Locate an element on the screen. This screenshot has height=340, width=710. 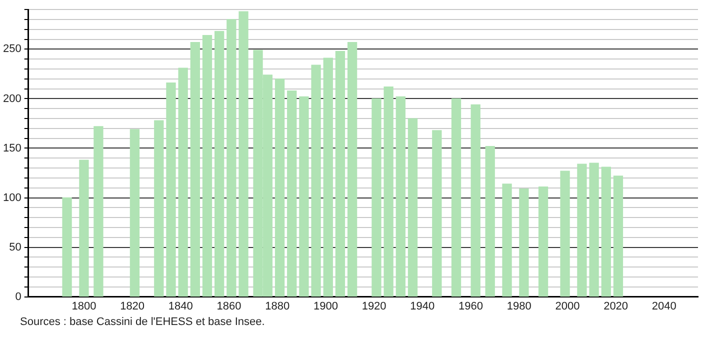
y-tick-label: 150 is located at coordinates (12, 148).